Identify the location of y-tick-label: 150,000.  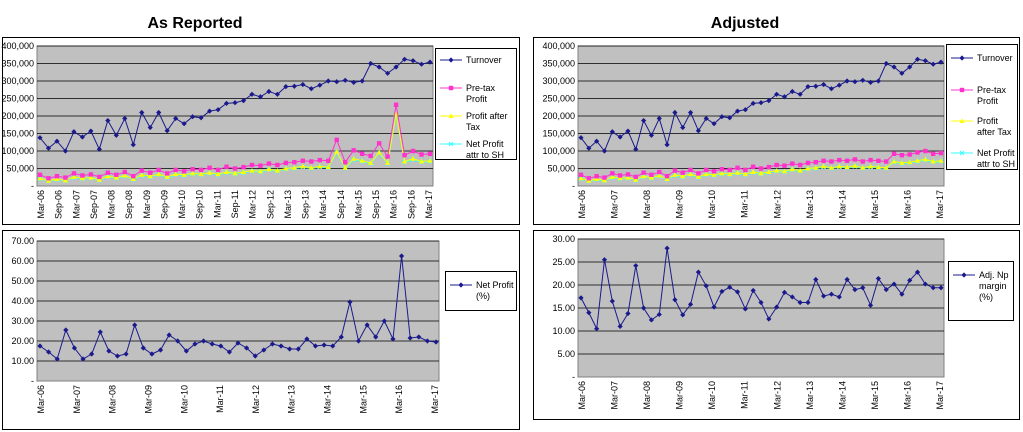
(558, 134).